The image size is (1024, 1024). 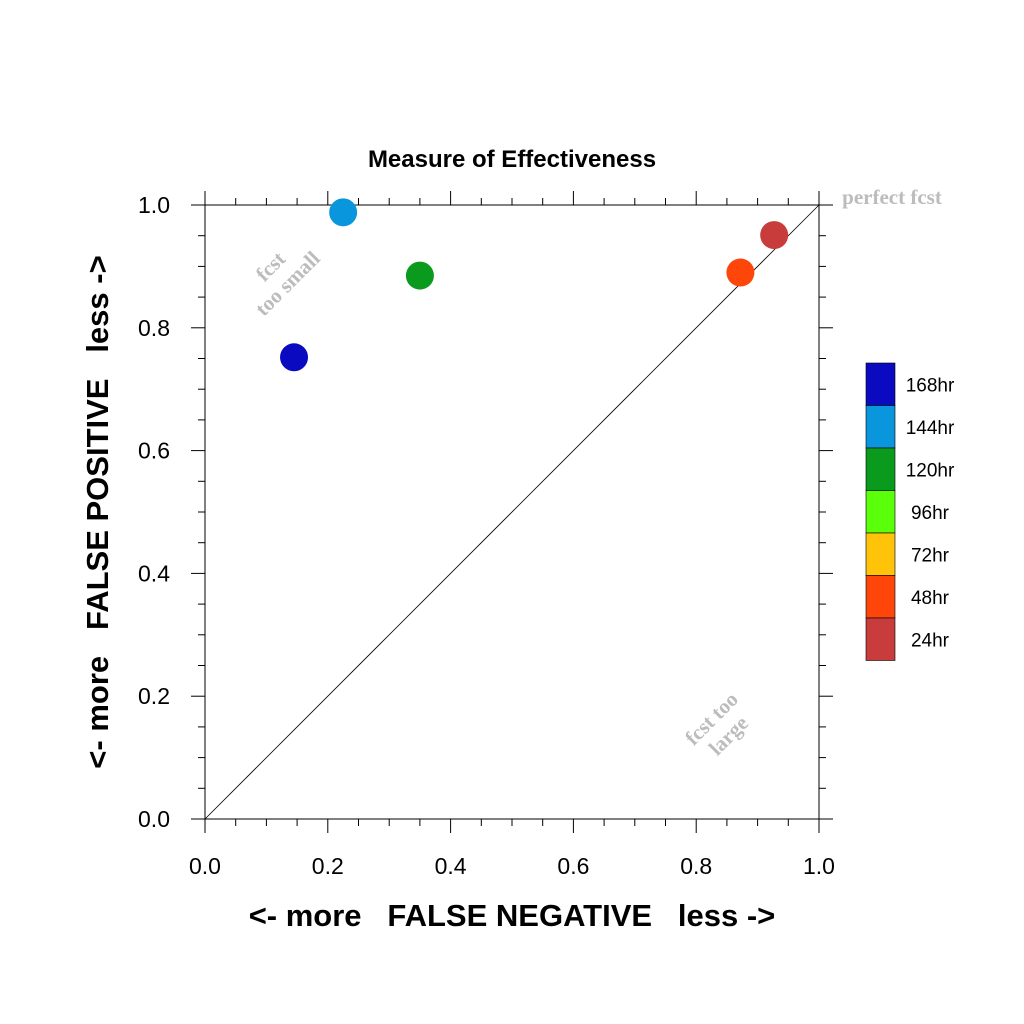 I want to click on y-tick-label: 0.2, so click(x=154, y=696).